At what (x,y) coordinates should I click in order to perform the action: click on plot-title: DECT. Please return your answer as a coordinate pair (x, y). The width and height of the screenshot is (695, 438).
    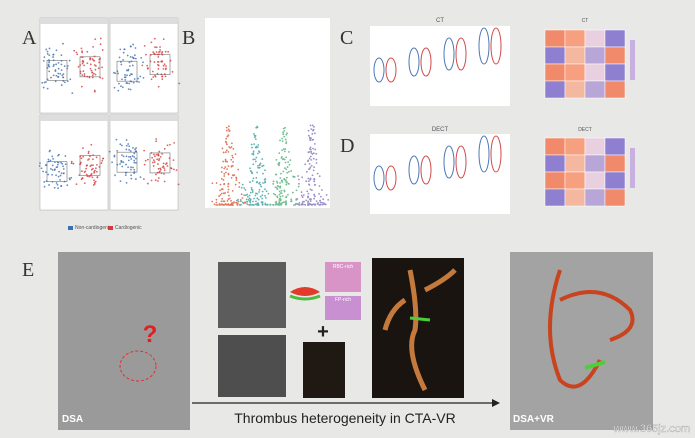
    Looking at the image, I should click on (440, 130).